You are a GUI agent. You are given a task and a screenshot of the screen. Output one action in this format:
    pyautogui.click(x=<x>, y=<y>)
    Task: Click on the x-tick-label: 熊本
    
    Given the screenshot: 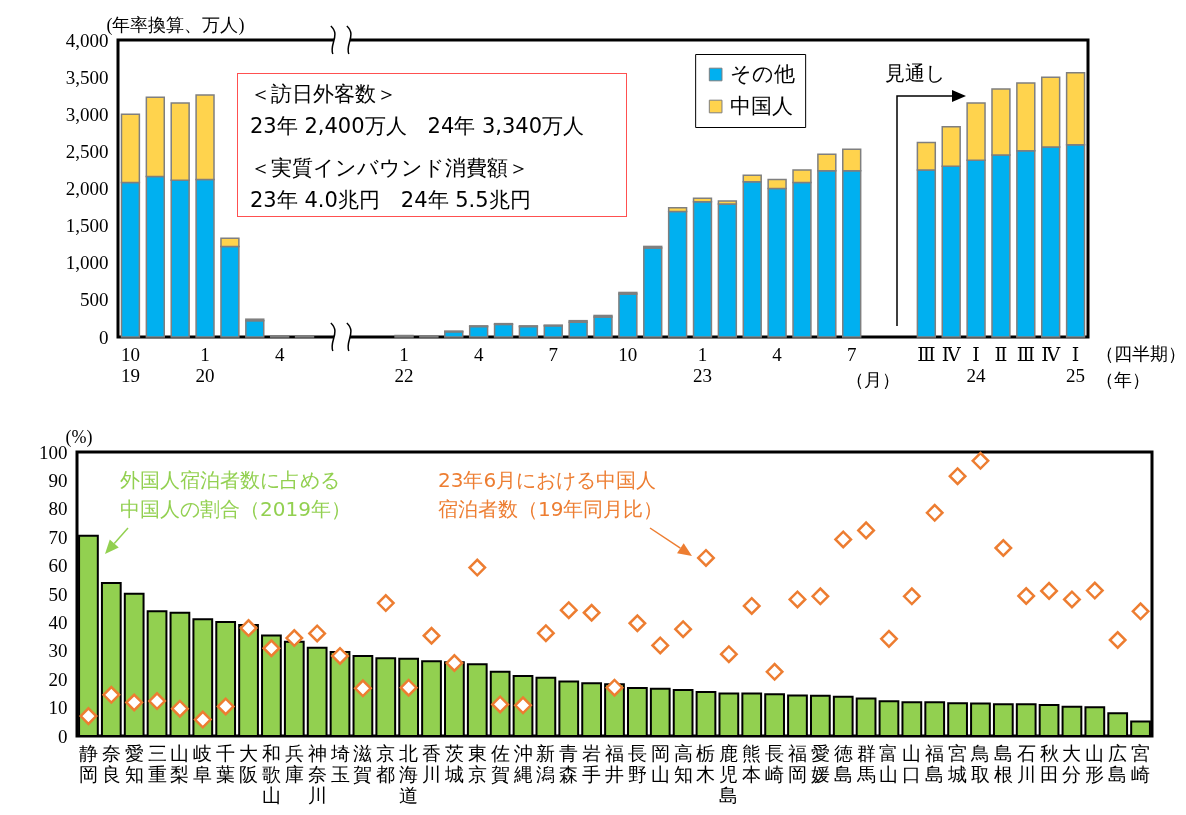 What is the action you would take?
    pyautogui.click(x=752, y=763)
    